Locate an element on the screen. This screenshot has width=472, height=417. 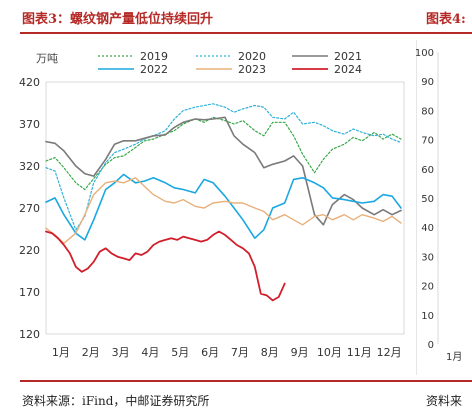
legend-label-2019: 2019 is located at coordinates (154, 56).